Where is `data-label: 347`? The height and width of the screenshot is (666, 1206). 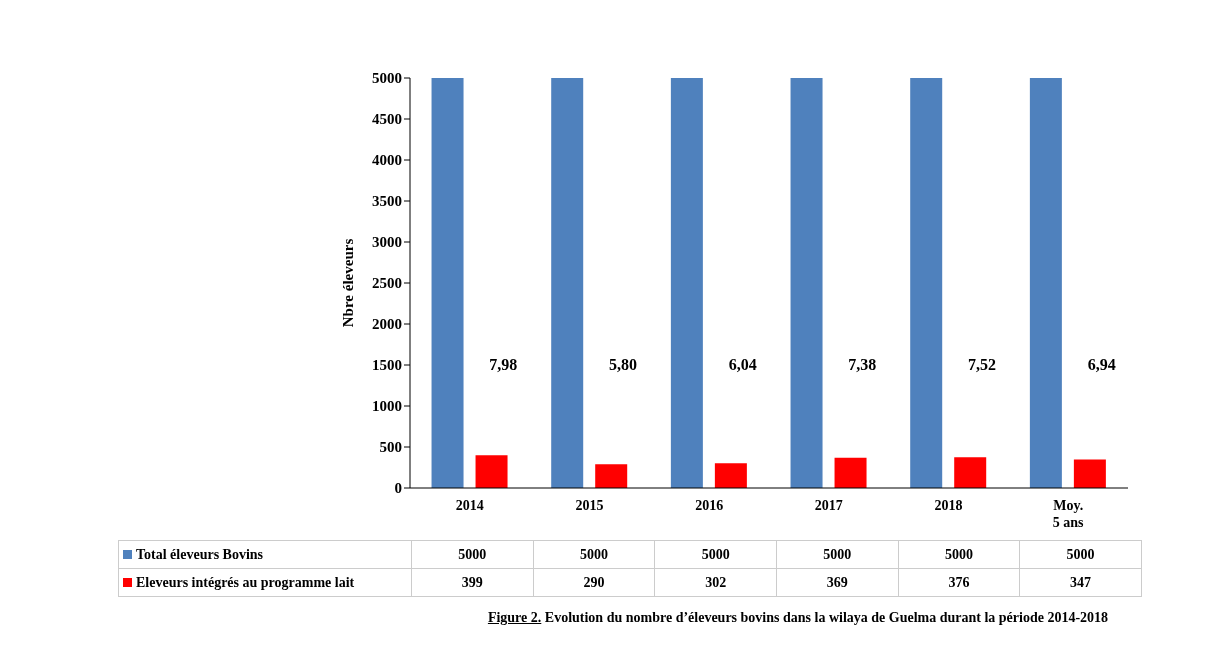 data-label: 347 is located at coordinates (1080, 582).